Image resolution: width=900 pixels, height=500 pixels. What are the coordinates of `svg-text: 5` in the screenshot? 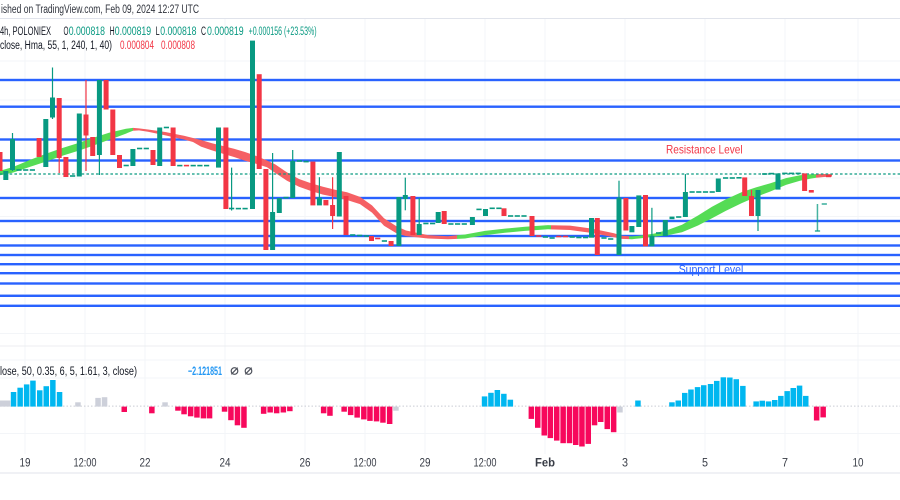 It's located at (705, 463).